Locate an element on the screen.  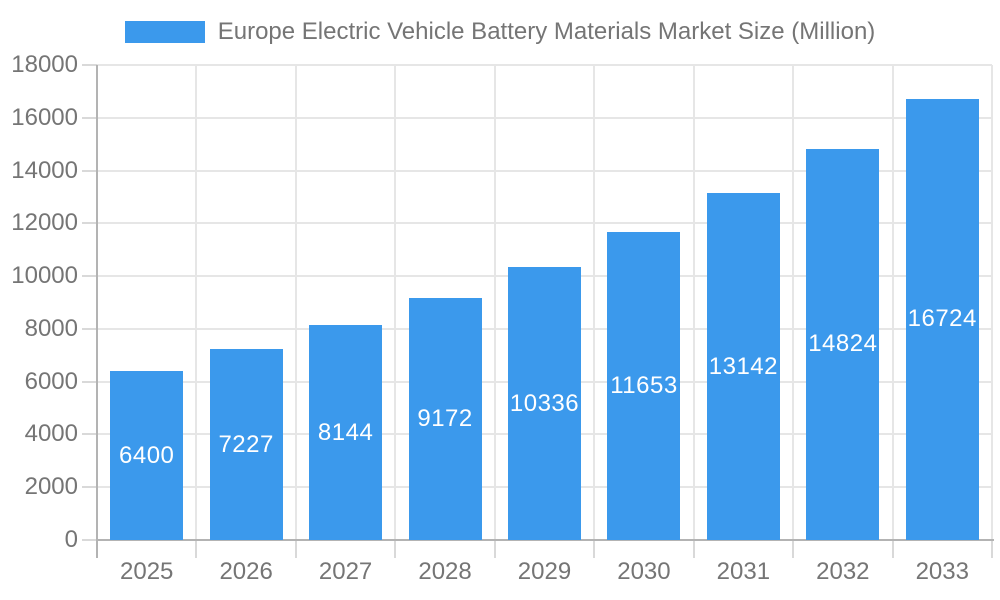
bar-2032: 14824 is located at coordinates (843, 344).